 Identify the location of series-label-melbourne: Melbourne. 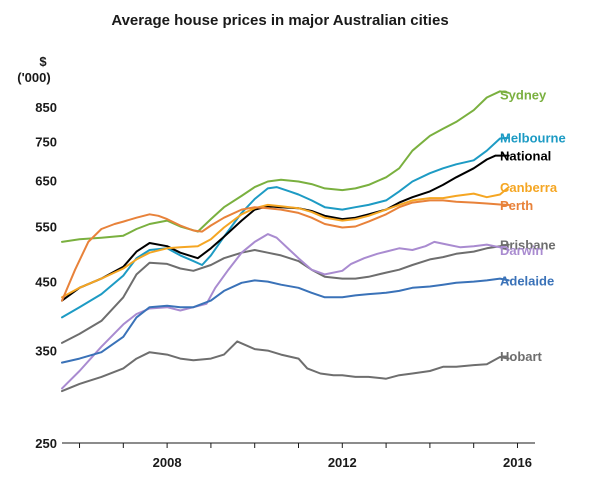
(533, 138).